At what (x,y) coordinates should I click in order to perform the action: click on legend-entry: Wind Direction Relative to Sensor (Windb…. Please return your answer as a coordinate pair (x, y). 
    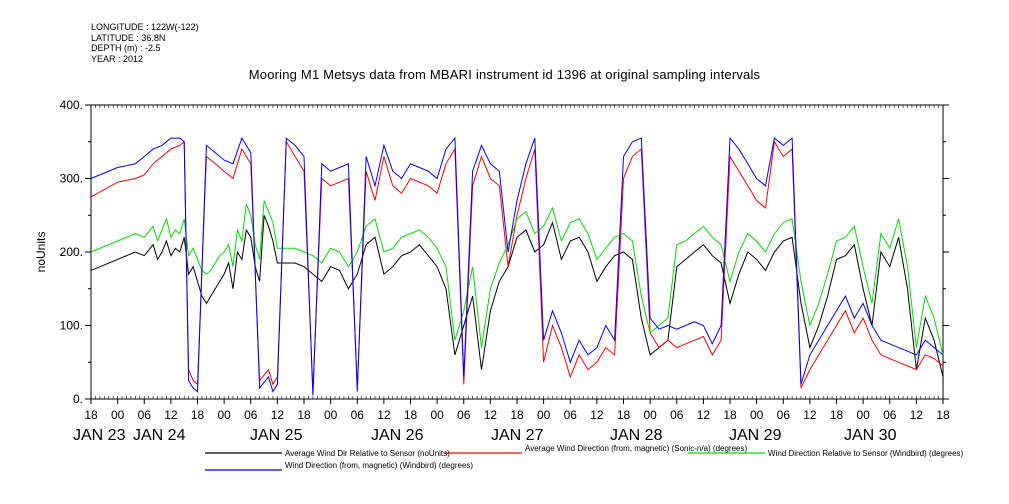
    Looking at the image, I should click on (866, 453).